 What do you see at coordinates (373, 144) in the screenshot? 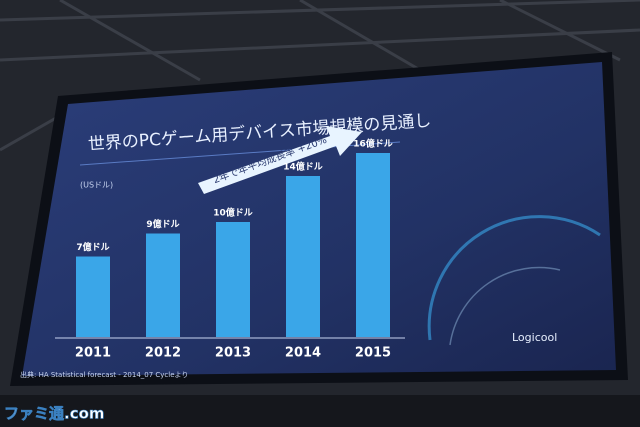
I see `value-label: 16億ドル` at bounding box center [373, 144].